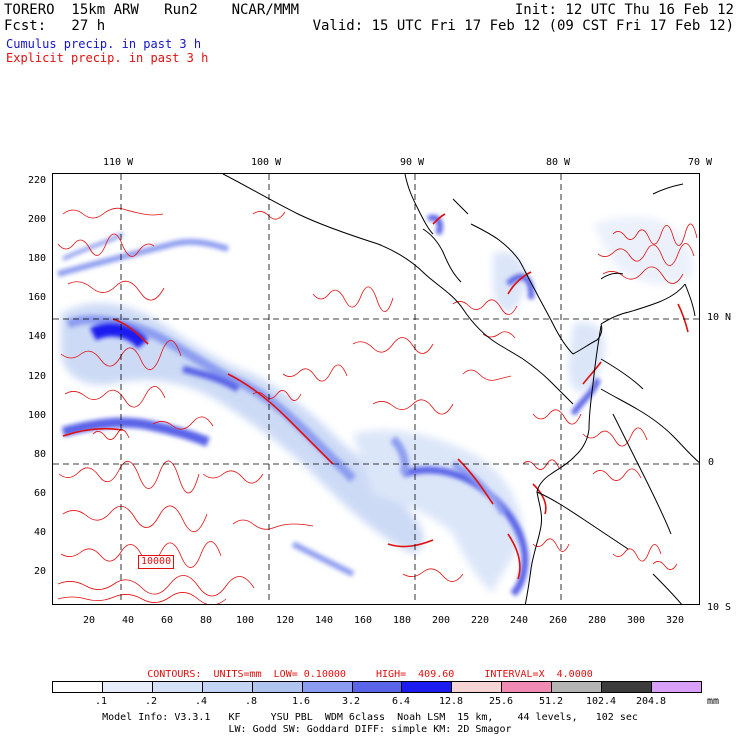 The width and height of the screenshot is (740, 740). I want to click on y-tick: 140, so click(36, 336).